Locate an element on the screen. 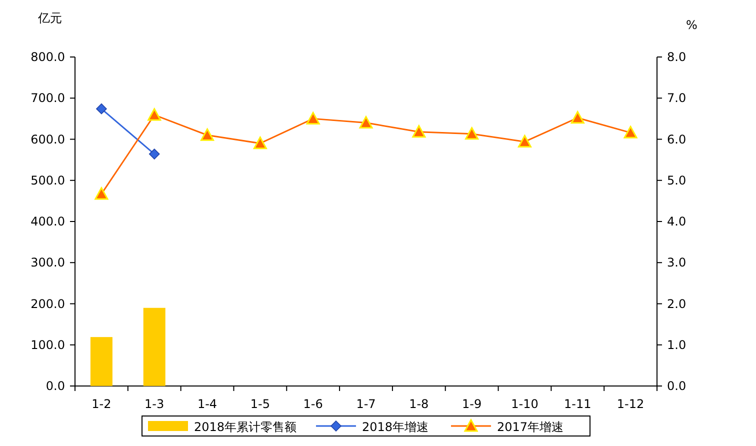 The width and height of the screenshot is (756, 446). legend-label: 2017年增速 is located at coordinates (530, 427).